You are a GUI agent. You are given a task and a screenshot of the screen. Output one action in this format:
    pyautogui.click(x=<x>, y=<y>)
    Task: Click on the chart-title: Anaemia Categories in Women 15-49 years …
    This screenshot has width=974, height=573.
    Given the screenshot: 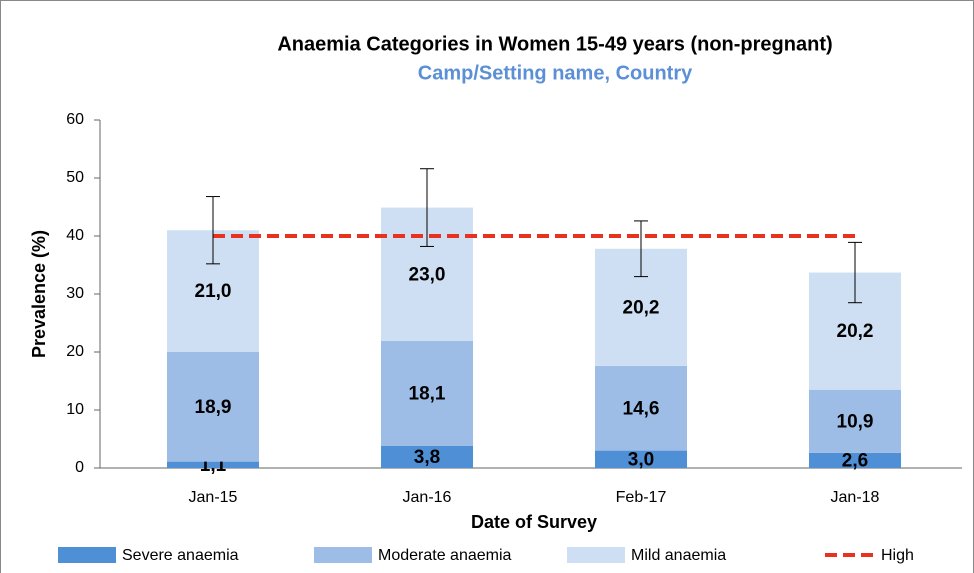 What is the action you would take?
    pyautogui.click(x=554, y=44)
    